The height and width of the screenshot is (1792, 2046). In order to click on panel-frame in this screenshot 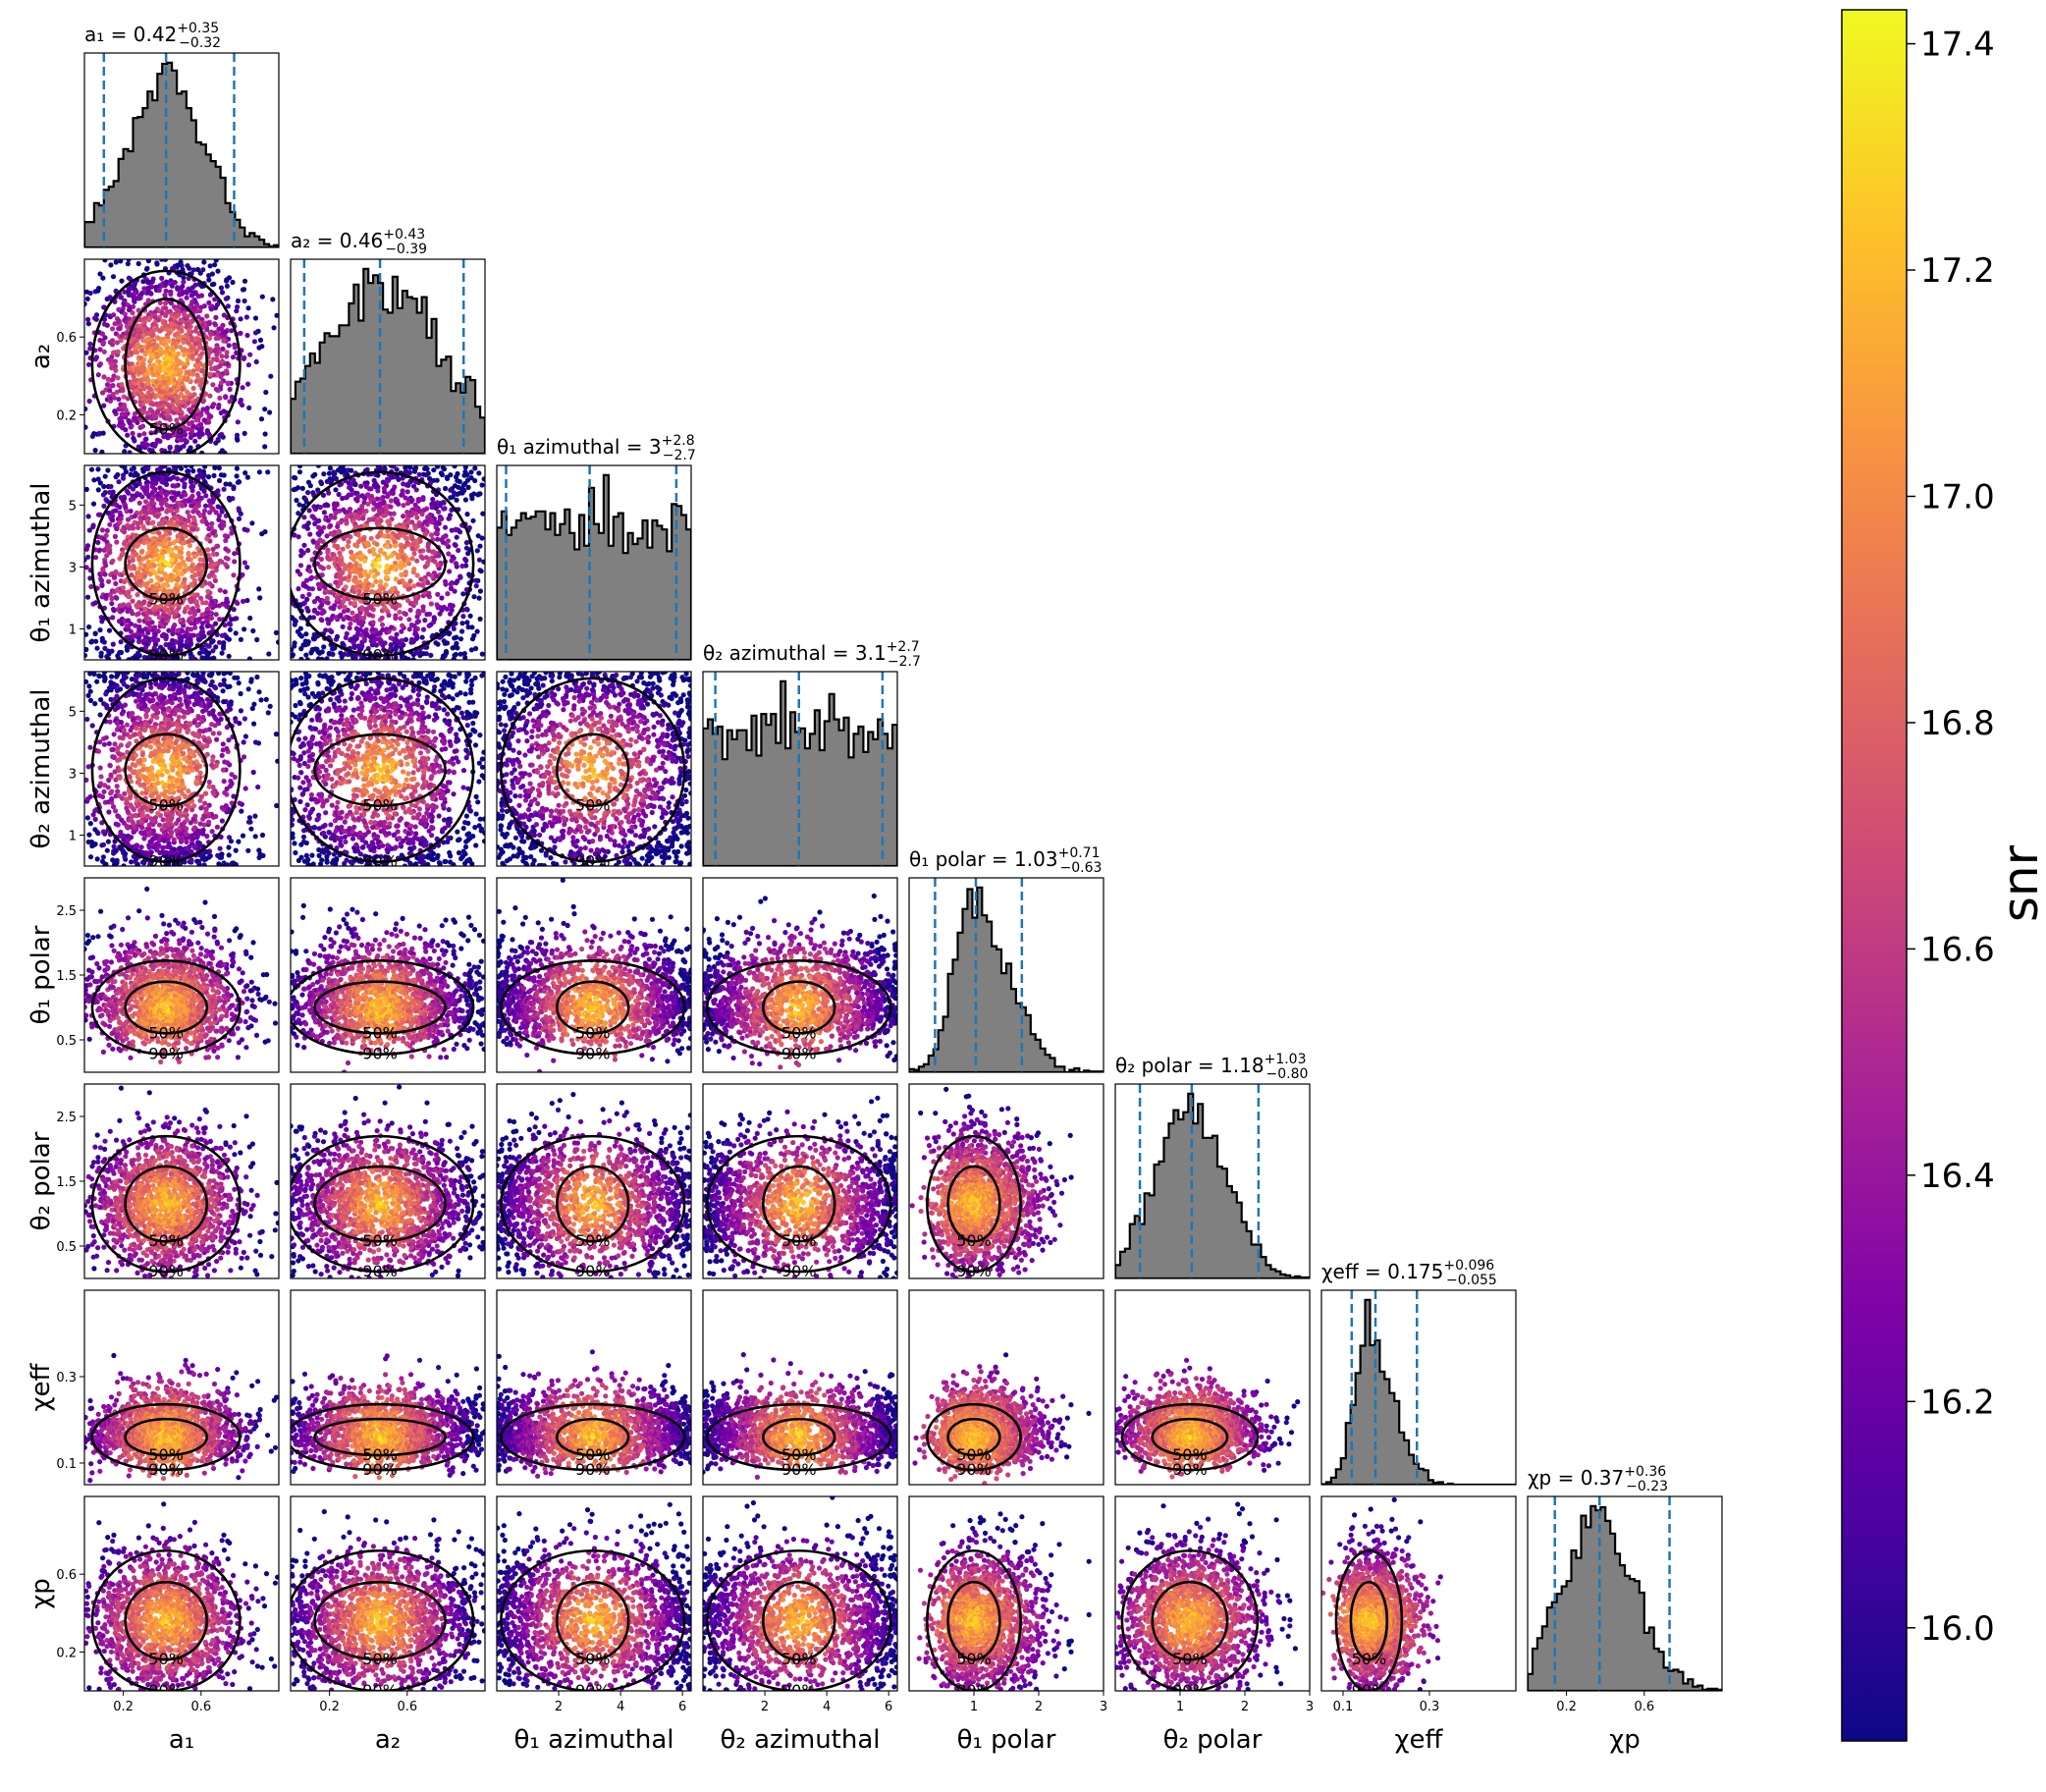, I will do `click(388, 356)`.